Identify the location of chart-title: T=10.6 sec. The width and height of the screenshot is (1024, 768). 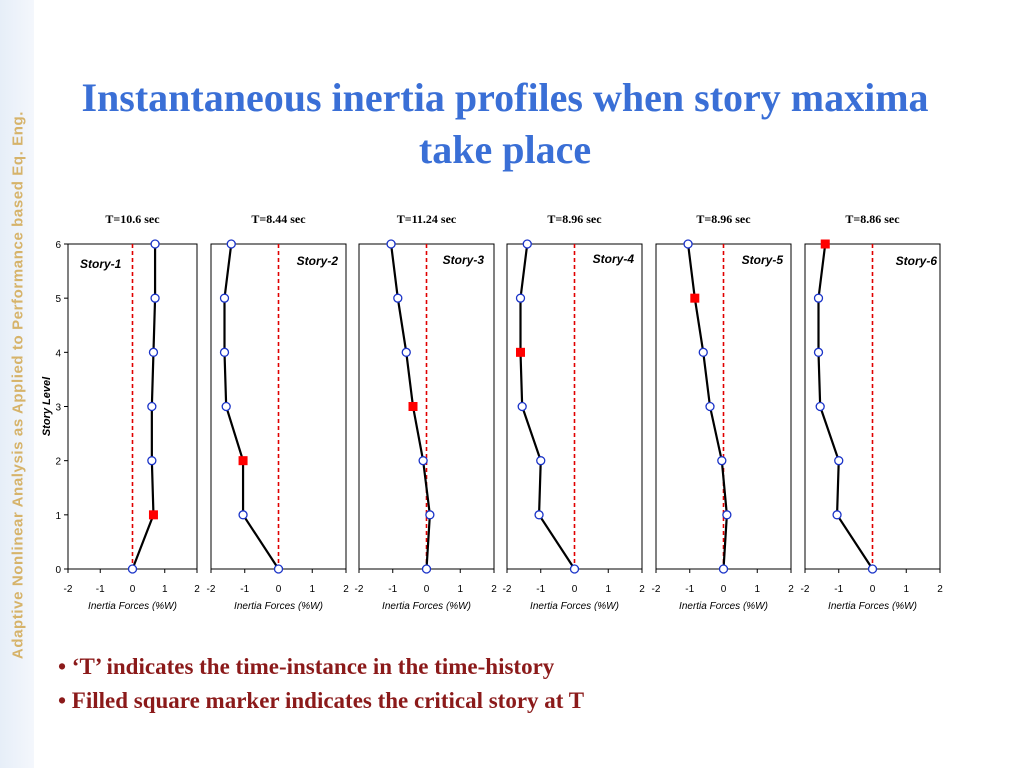
(132, 219).